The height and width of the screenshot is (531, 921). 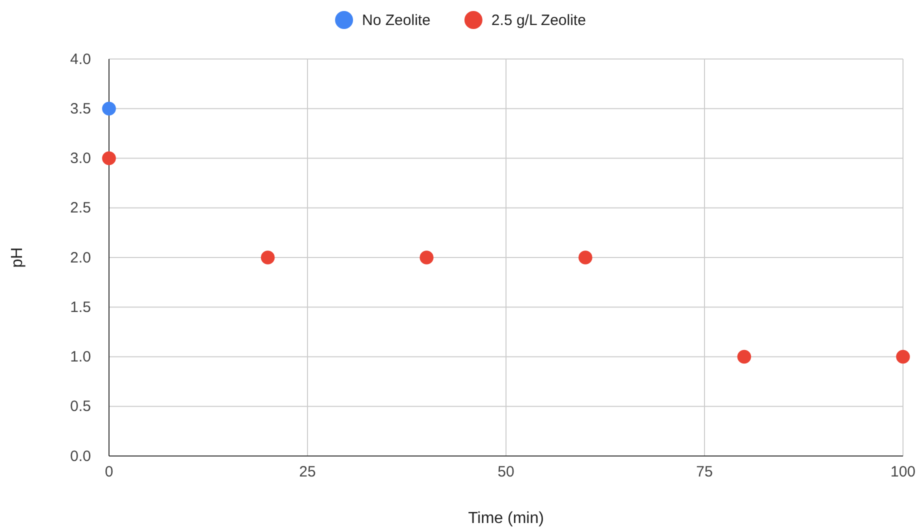 What do you see at coordinates (307, 472) in the screenshot?
I see `x-tick-label: 25` at bounding box center [307, 472].